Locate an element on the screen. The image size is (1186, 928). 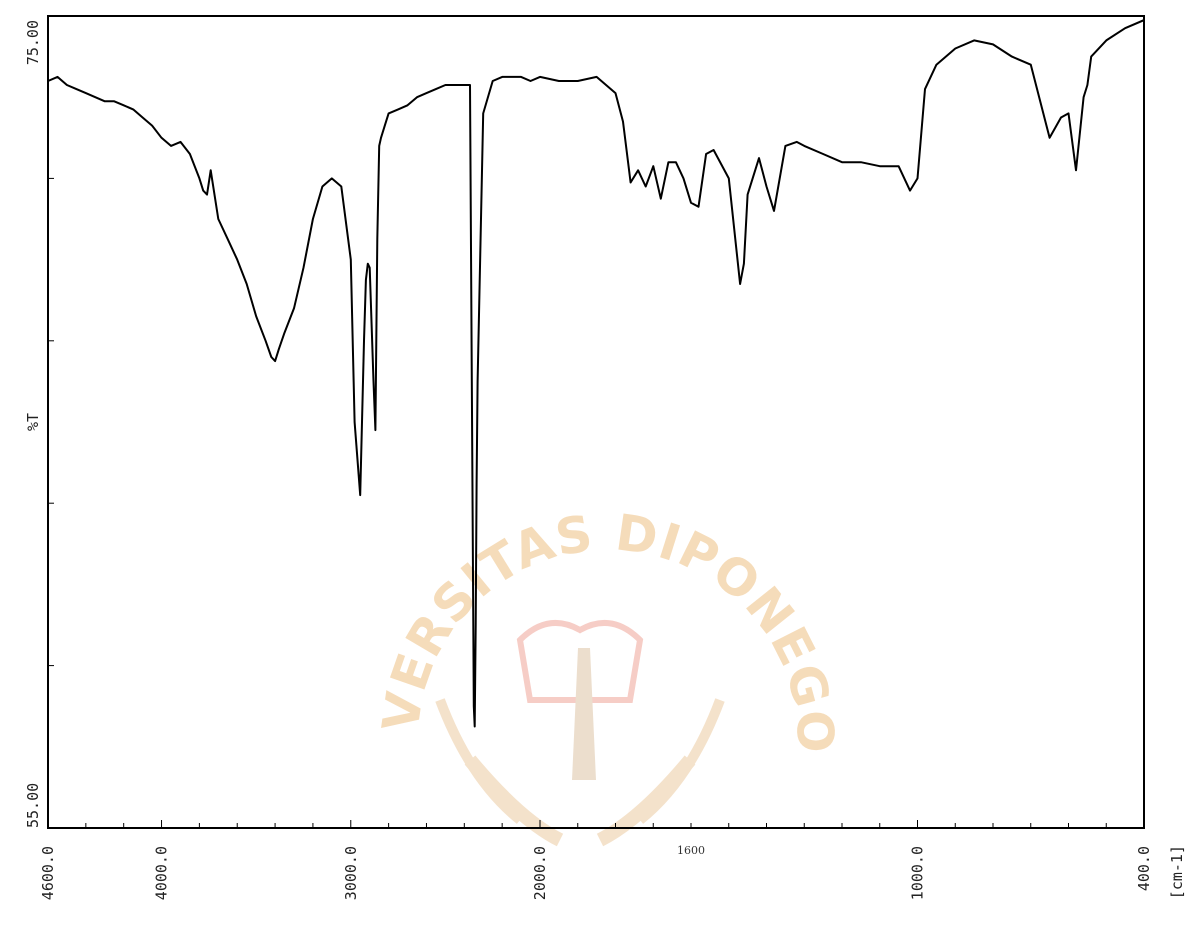
x-tick-label: 400.0 is located at coordinates (1144, 868).